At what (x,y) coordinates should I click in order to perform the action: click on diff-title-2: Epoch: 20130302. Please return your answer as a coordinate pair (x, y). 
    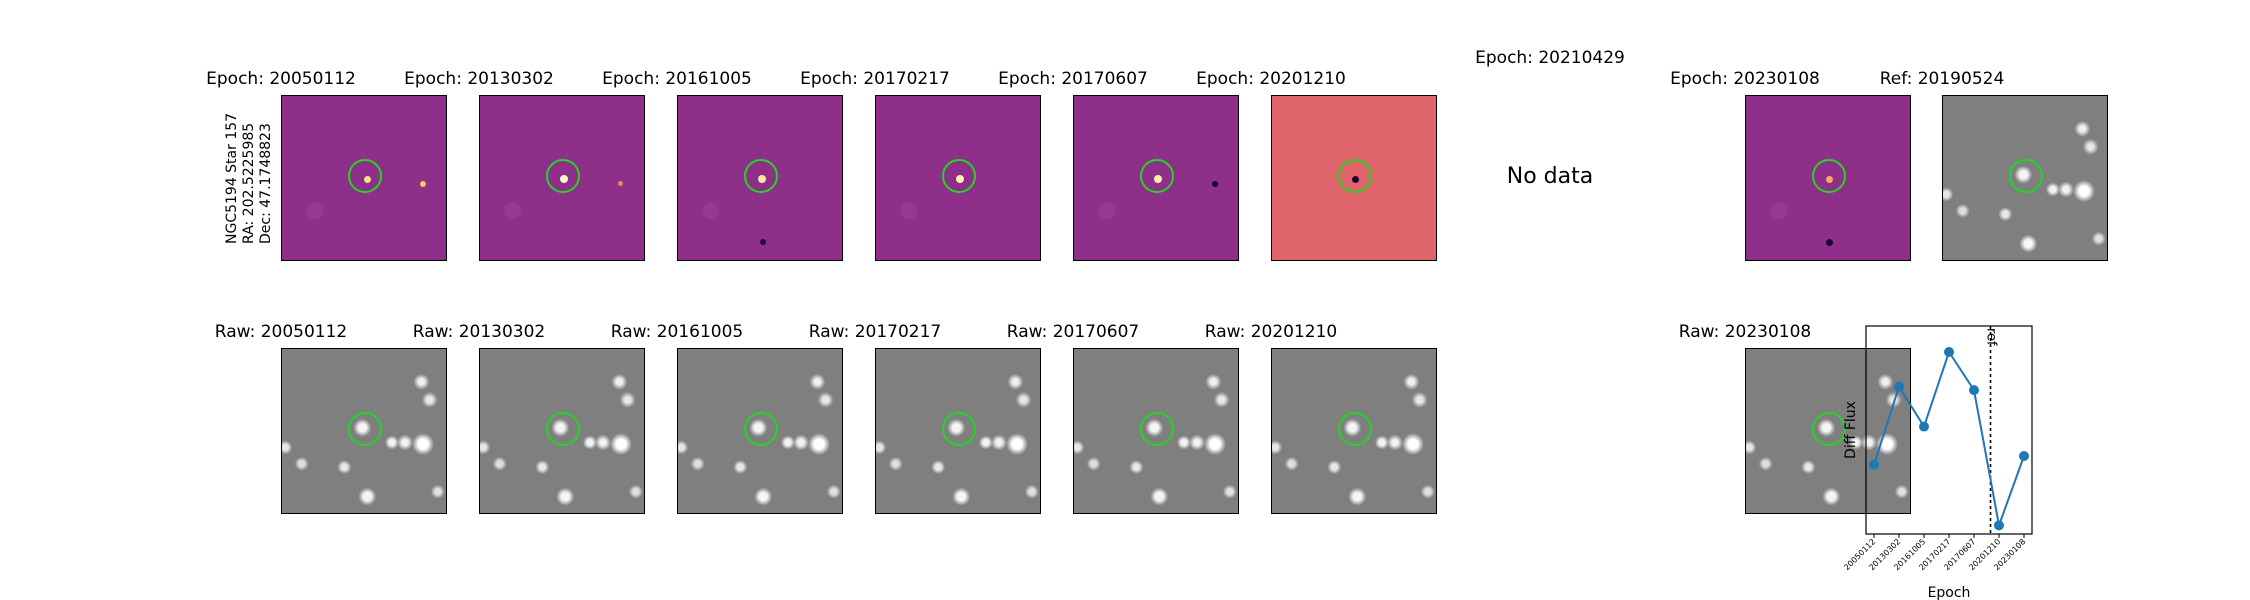
    Looking at the image, I should click on (479, 79).